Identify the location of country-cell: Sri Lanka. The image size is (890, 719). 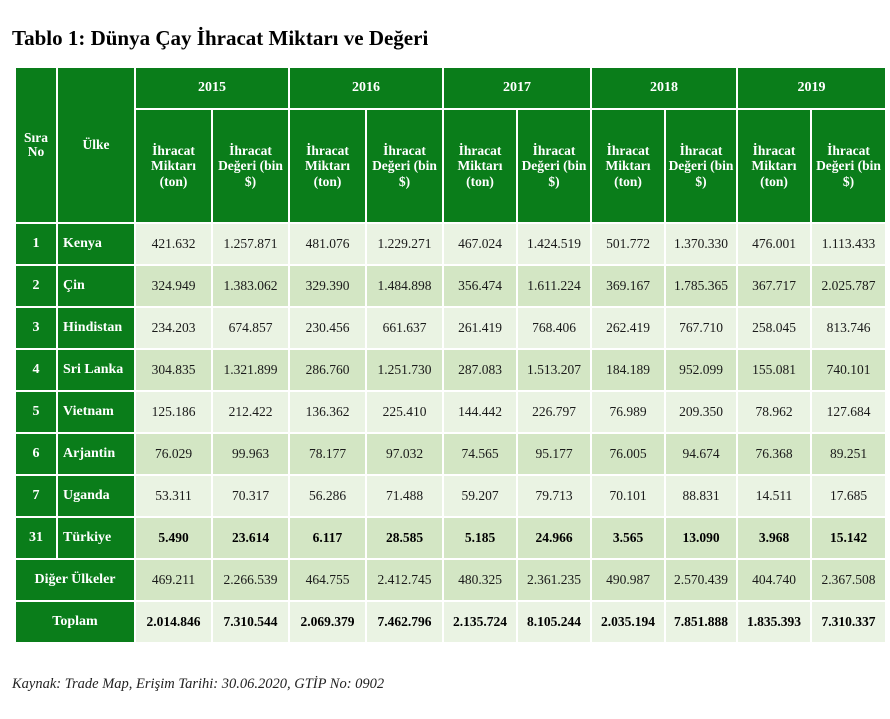
(96, 370).